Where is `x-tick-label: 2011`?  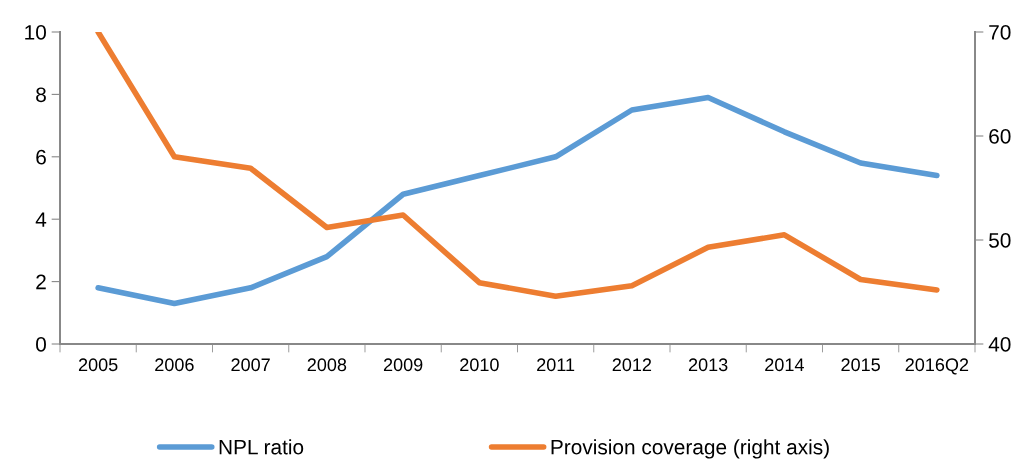
x-tick-label: 2011 is located at coordinates (556, 365).